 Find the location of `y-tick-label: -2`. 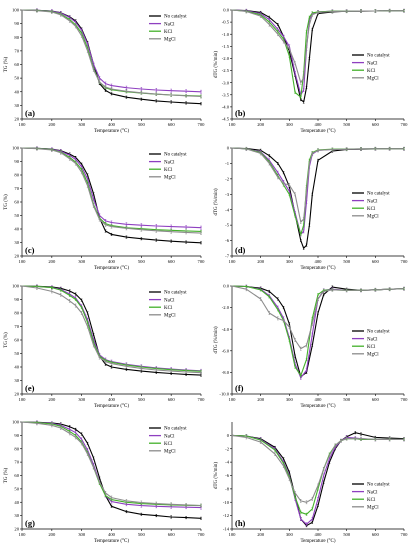

y-tick-label: -2 is located at coordinates (227, 448).